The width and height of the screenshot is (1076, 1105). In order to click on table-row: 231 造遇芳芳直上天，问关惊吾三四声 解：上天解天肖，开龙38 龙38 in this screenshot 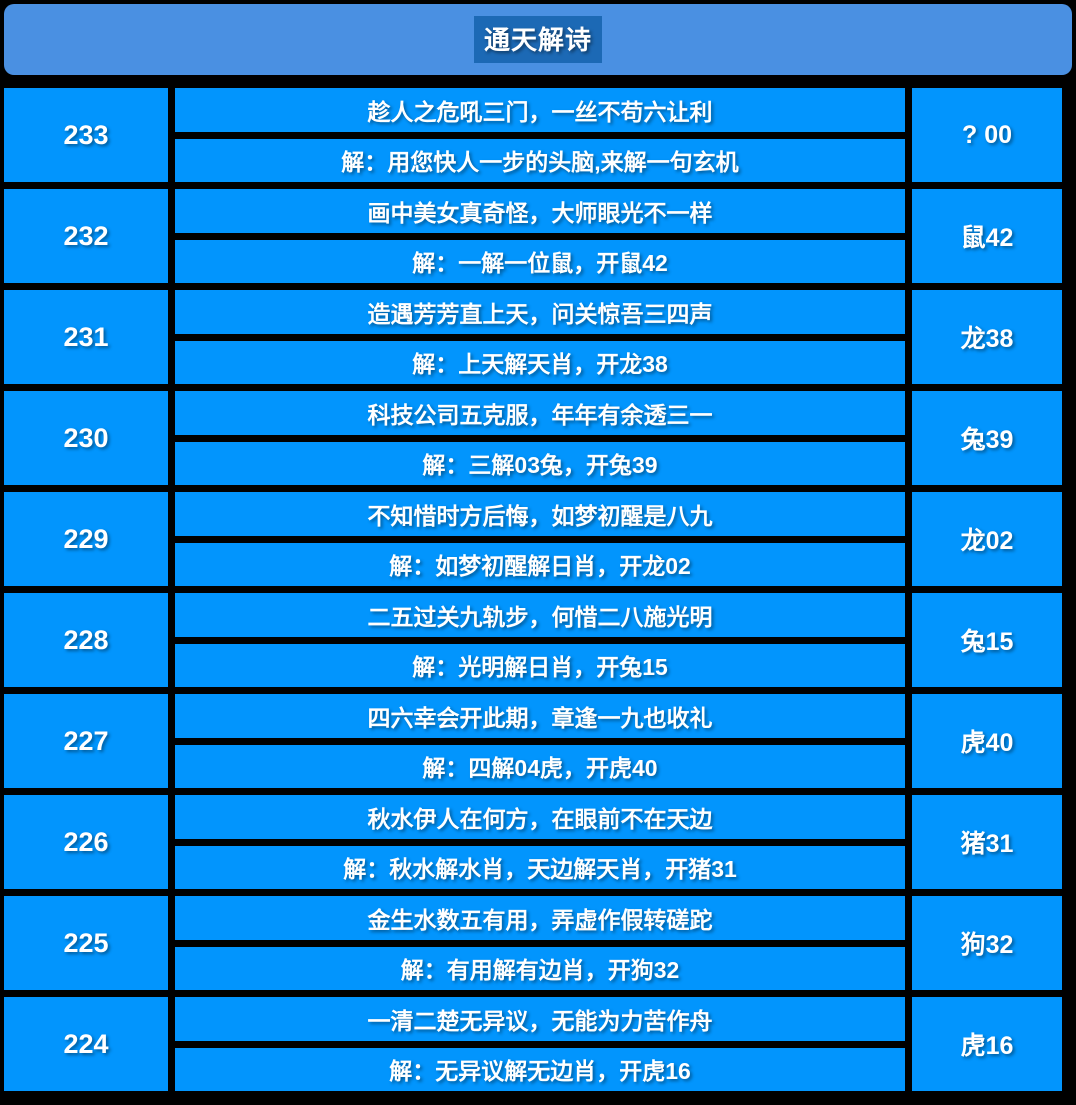, I will do `click(533, 337)`.